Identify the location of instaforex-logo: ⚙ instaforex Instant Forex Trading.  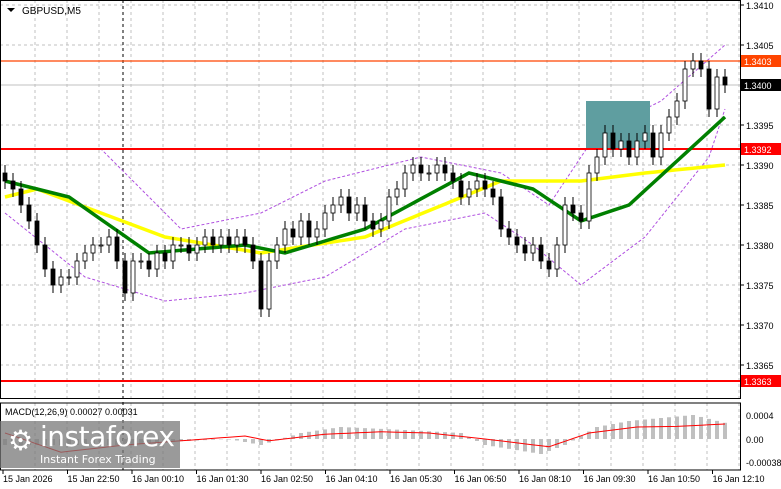
(90, 444).